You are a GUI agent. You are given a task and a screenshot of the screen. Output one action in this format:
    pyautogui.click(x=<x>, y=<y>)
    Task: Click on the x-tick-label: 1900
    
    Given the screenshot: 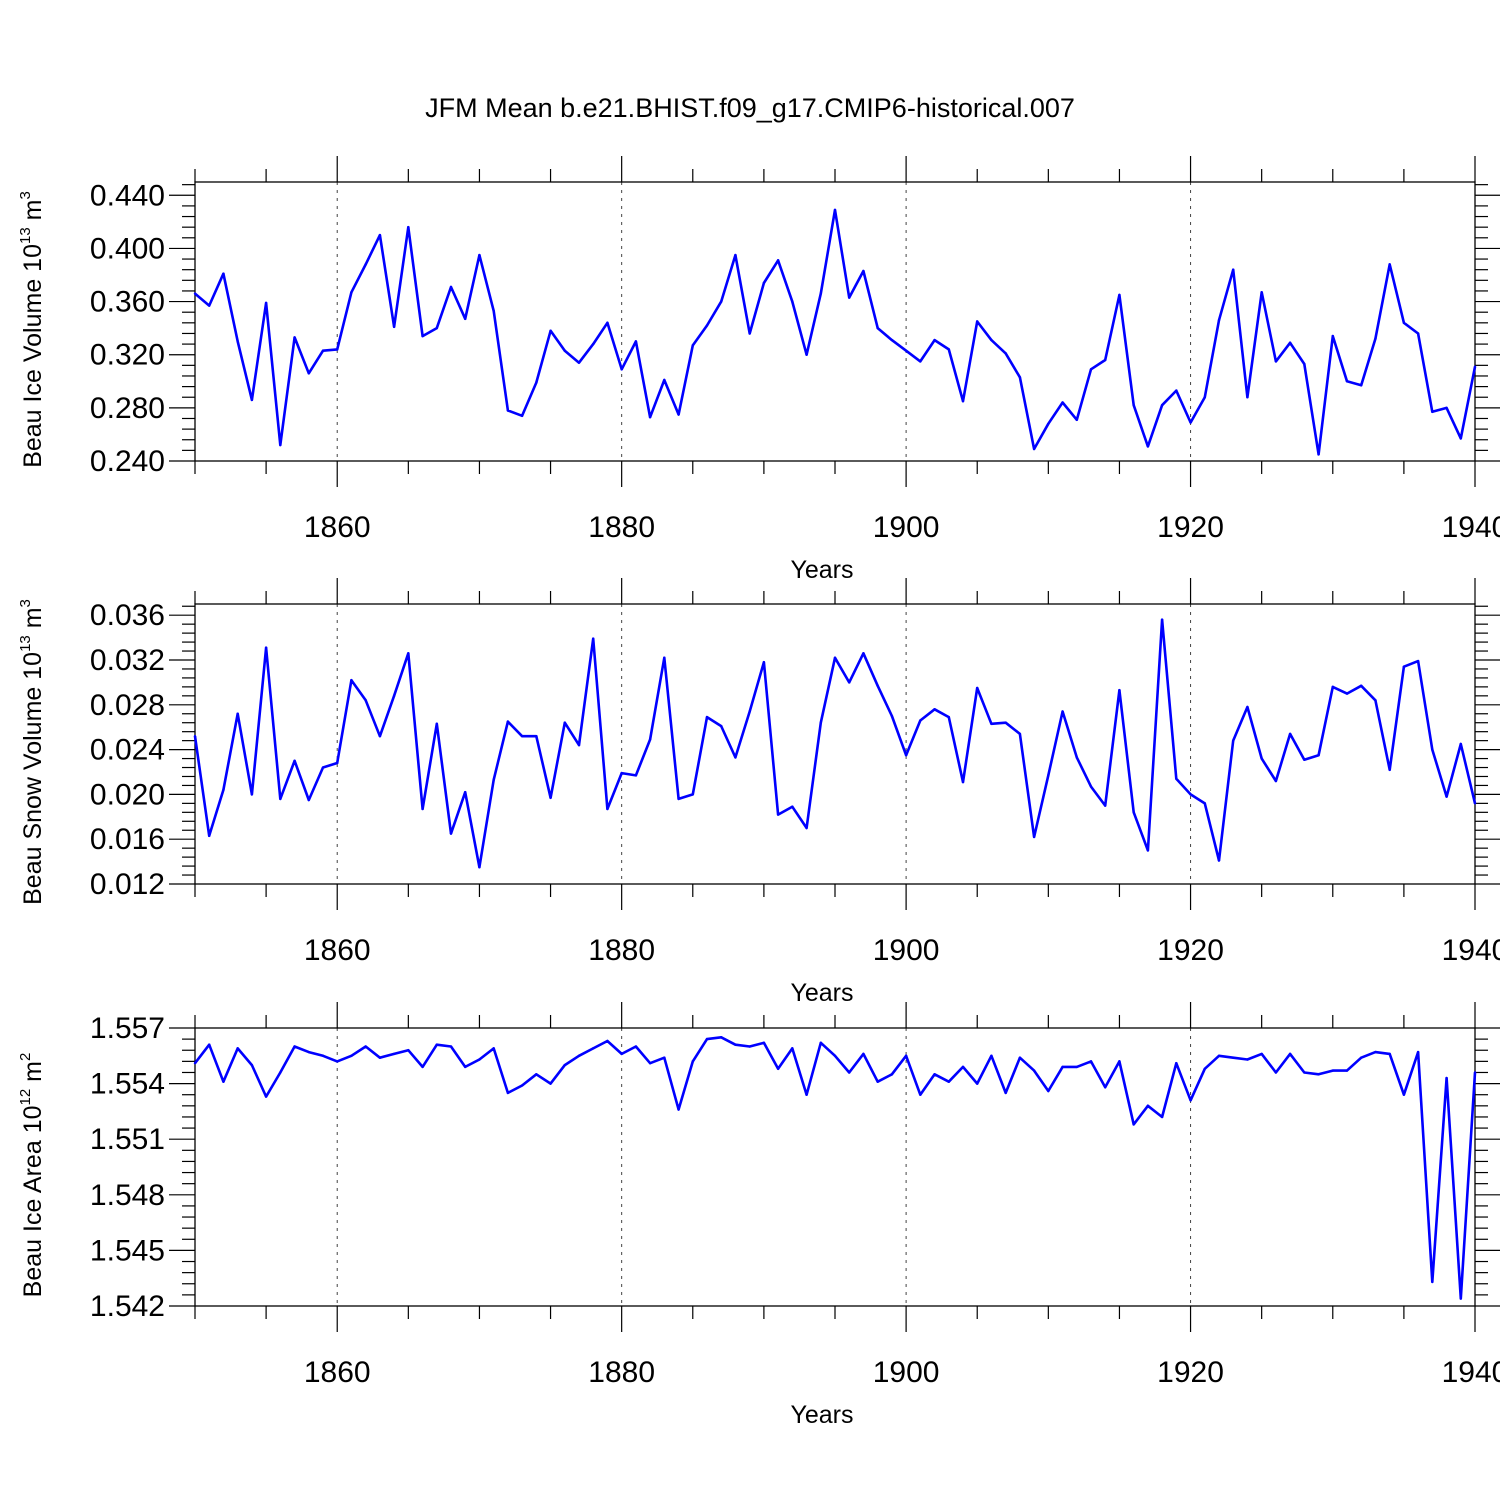 What is the action you would take?
    pyautogui.click(x=906, y=527)
    